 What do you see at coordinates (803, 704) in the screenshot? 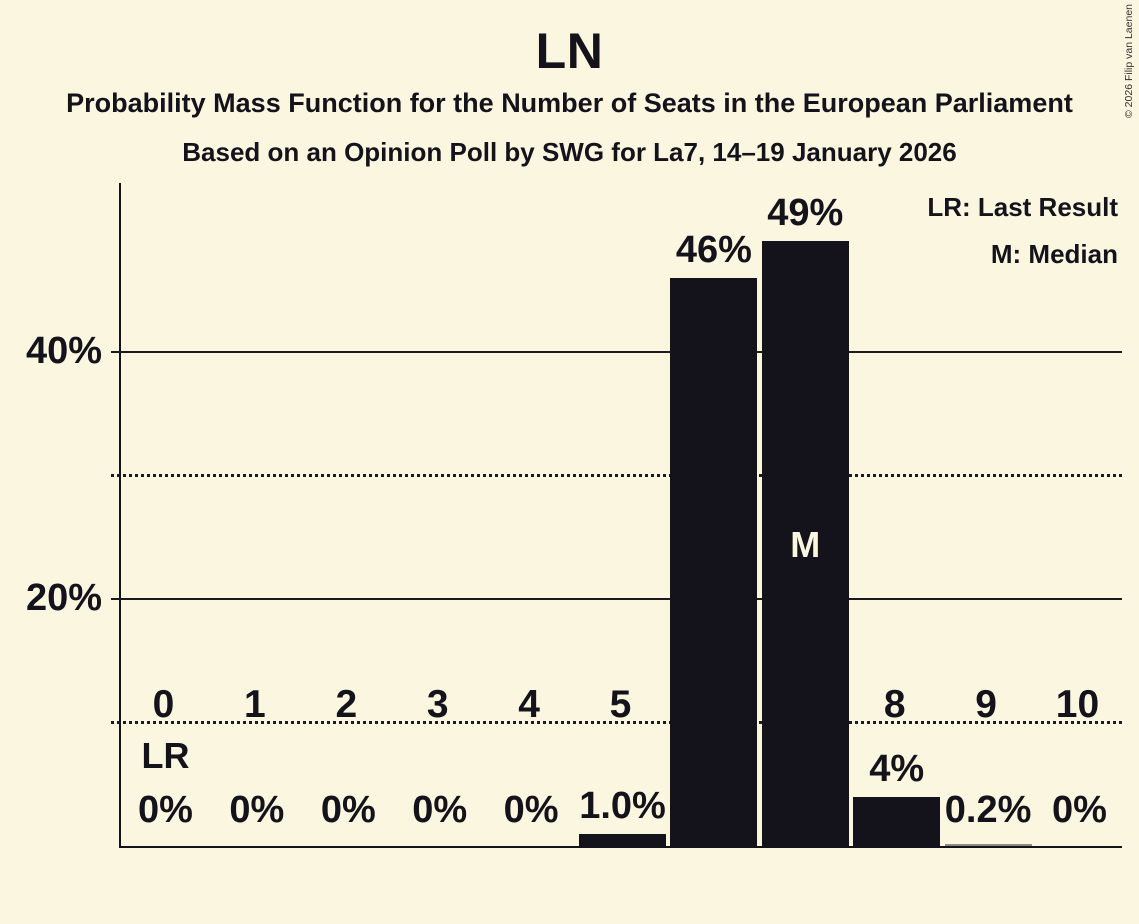
I see `x-tick-label-7: 7` at bounding box center [803, 704].